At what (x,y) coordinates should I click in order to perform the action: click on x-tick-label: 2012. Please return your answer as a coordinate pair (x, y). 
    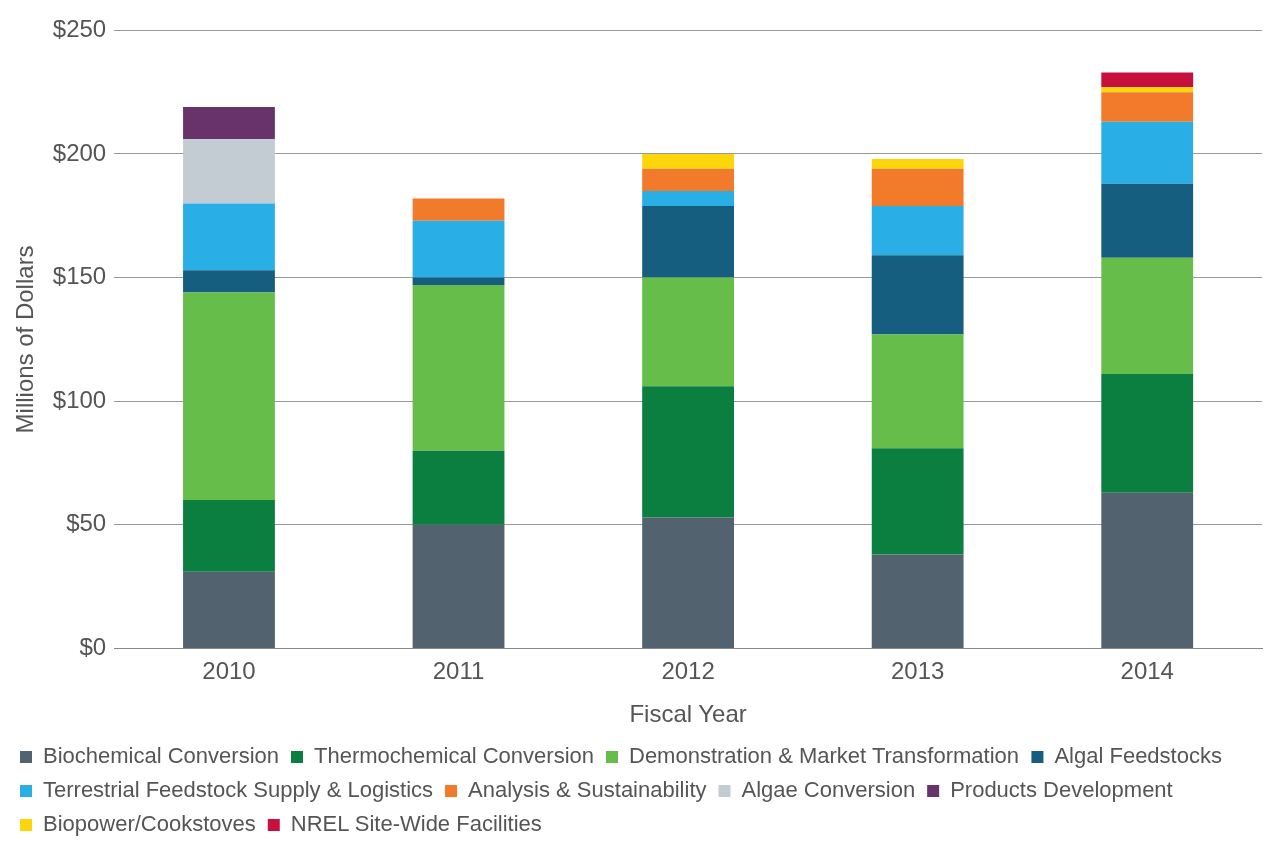
    Looking at the image, I should click on (688, 671).